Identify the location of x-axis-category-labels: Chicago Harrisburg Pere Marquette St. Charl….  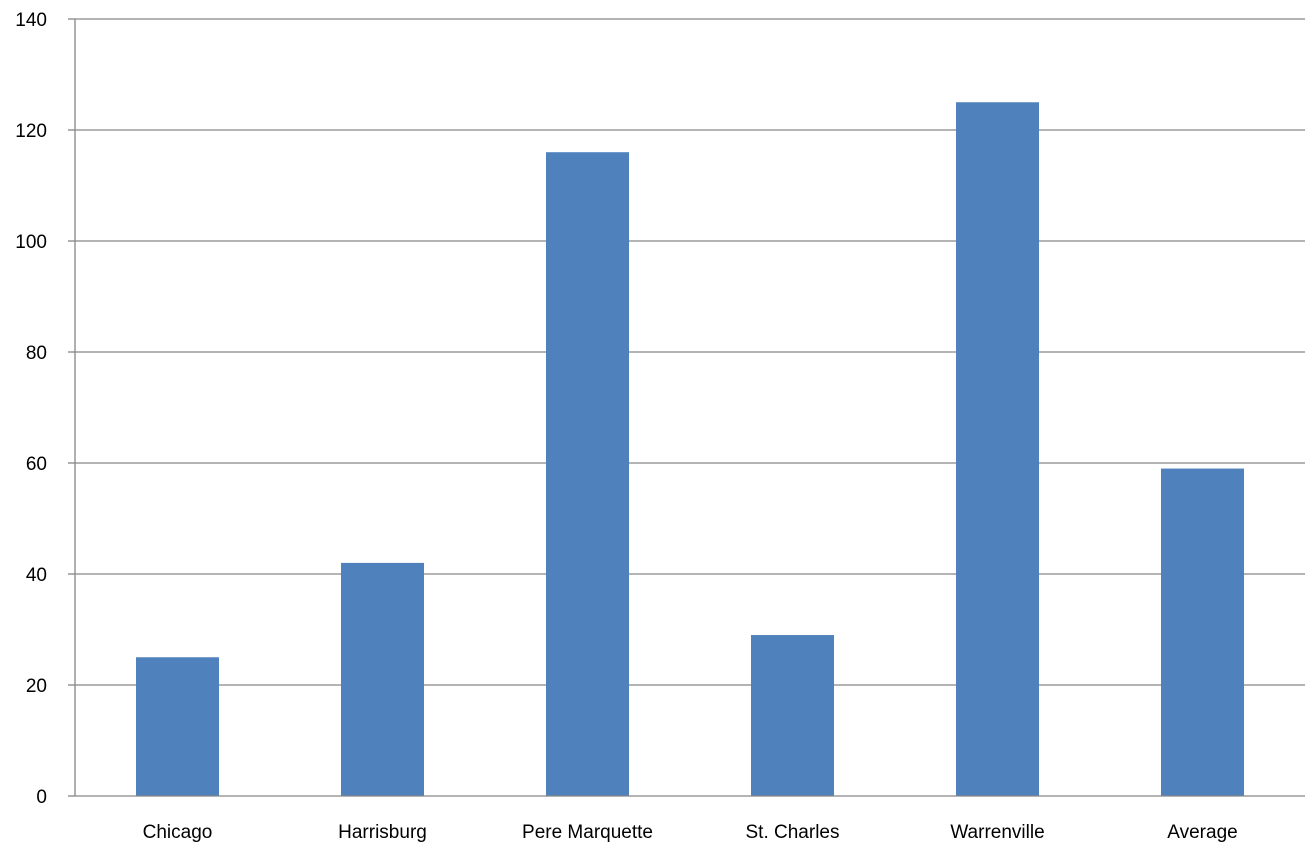
(690, 832).